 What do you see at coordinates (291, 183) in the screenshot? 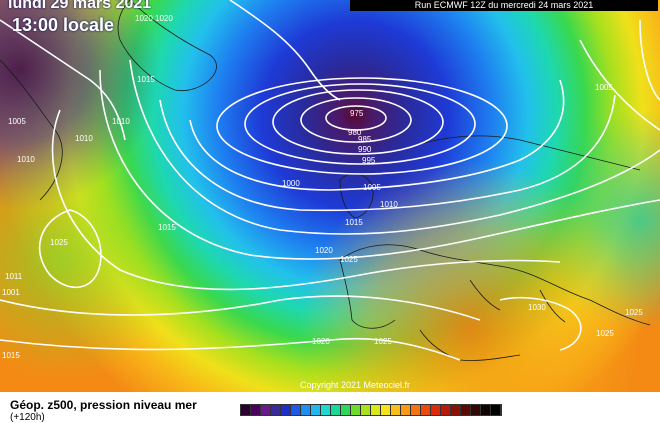
I see `label-iso-1000: 1000` at bounding box center [291, 183].